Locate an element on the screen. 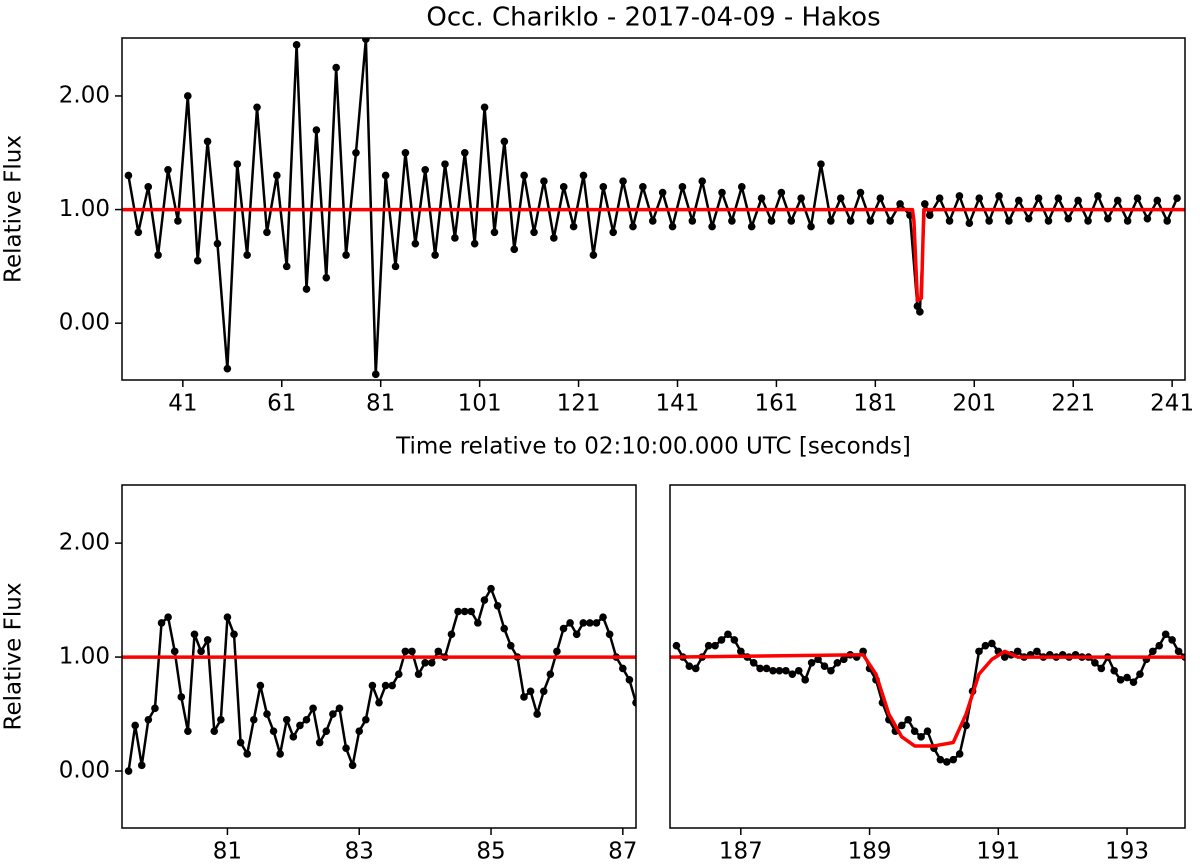 The width and height of the screenshot is (1200, 867). x-tick-label: 81 is located at coordinates (380, 404).